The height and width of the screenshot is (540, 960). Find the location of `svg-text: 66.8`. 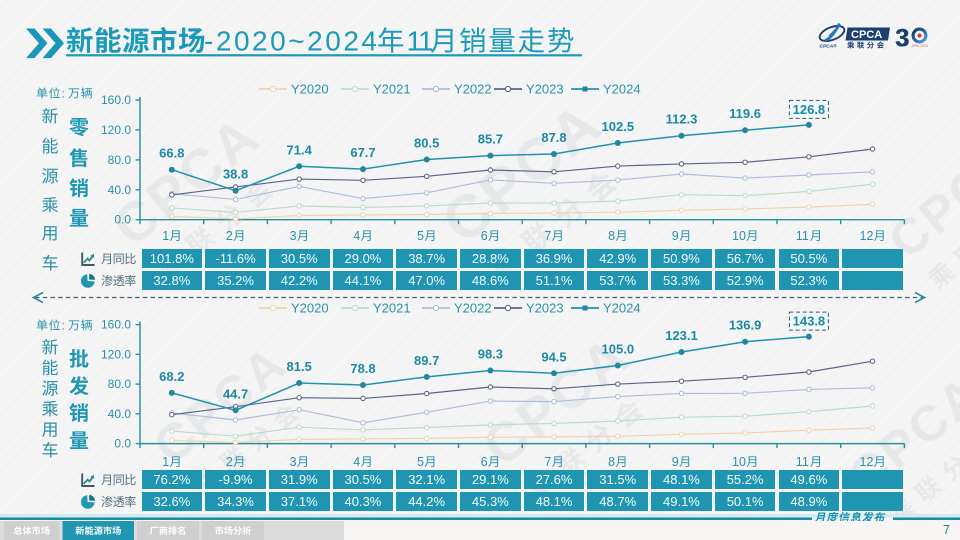

svg-text: 66.8 is located at coordinates (171, 153).